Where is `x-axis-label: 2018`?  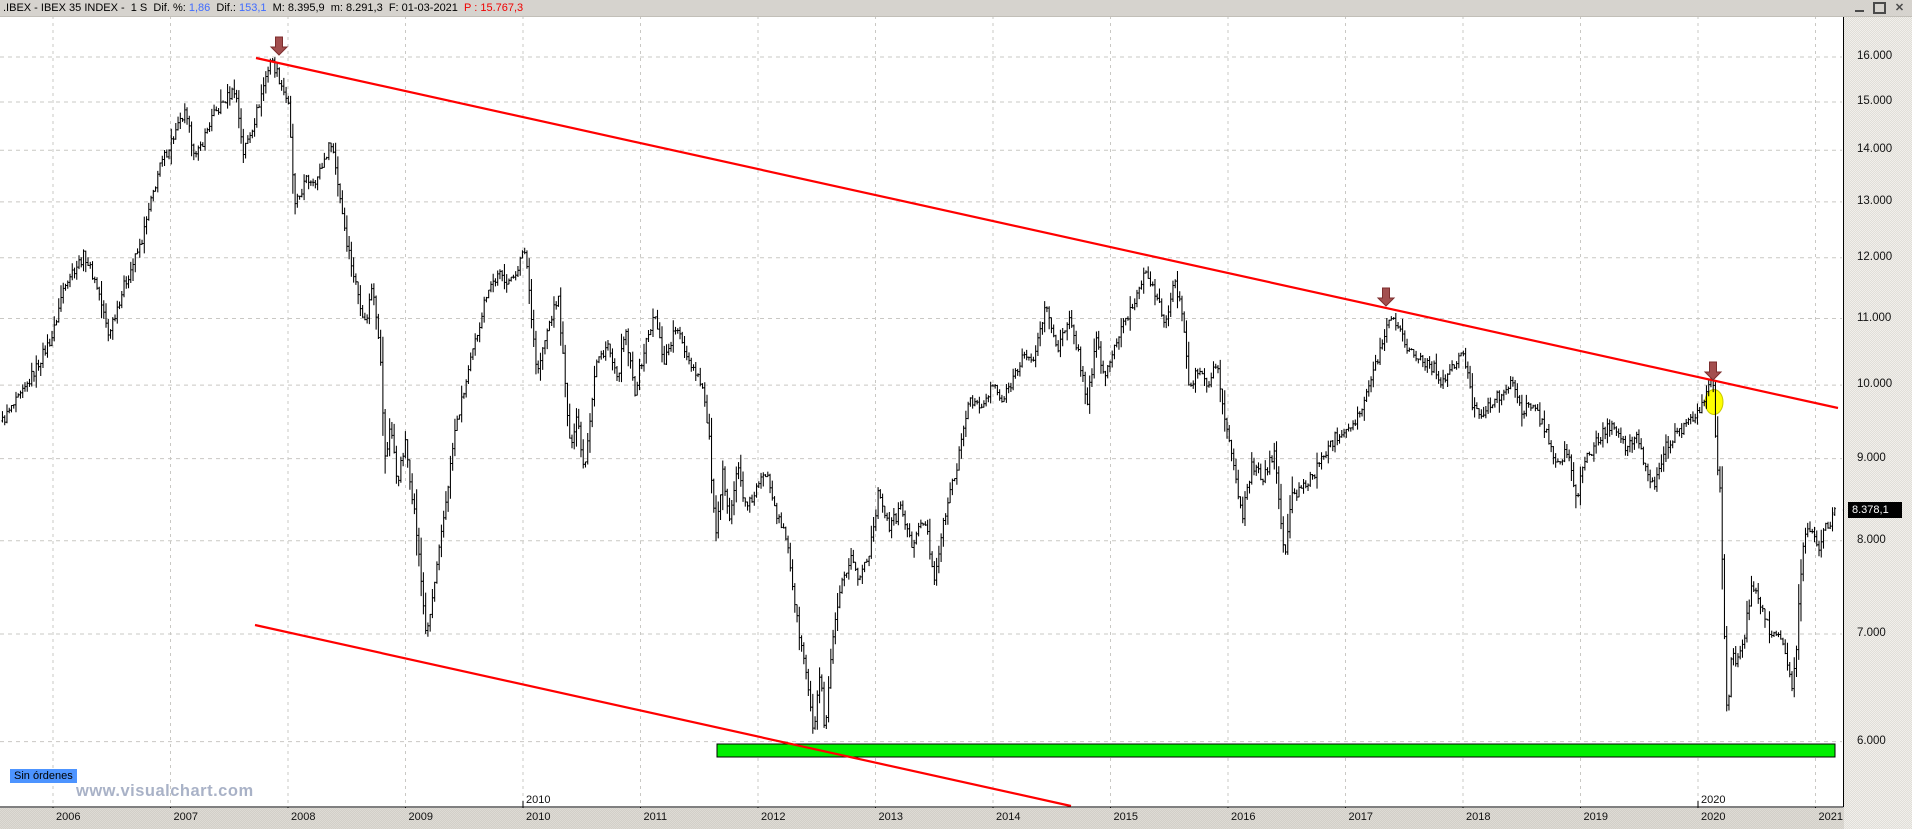 x-axis-label: 2018 is located at coordinates (1478, 817).